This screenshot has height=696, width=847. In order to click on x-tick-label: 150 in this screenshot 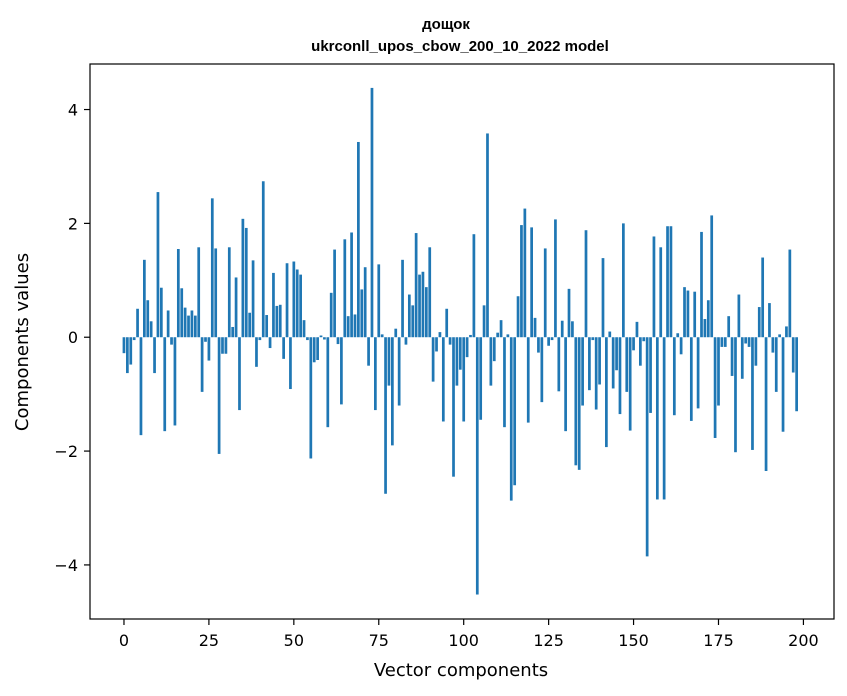, I will do `click(633, 640)`.